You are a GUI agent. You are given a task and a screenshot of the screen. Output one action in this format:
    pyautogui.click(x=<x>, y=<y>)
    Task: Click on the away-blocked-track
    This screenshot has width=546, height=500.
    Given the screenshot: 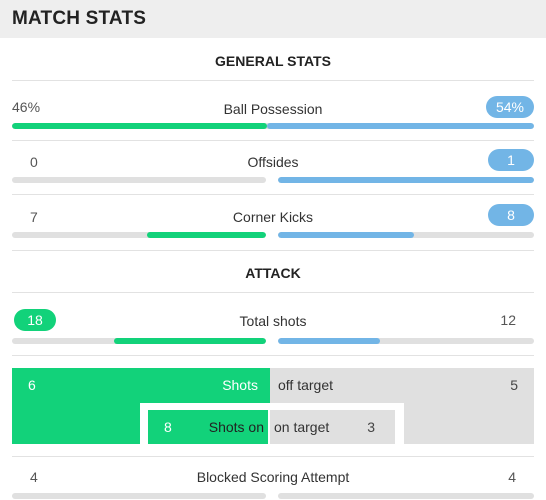 What is the action you would take?
    pyautogui.click(x=406, y=496)
    